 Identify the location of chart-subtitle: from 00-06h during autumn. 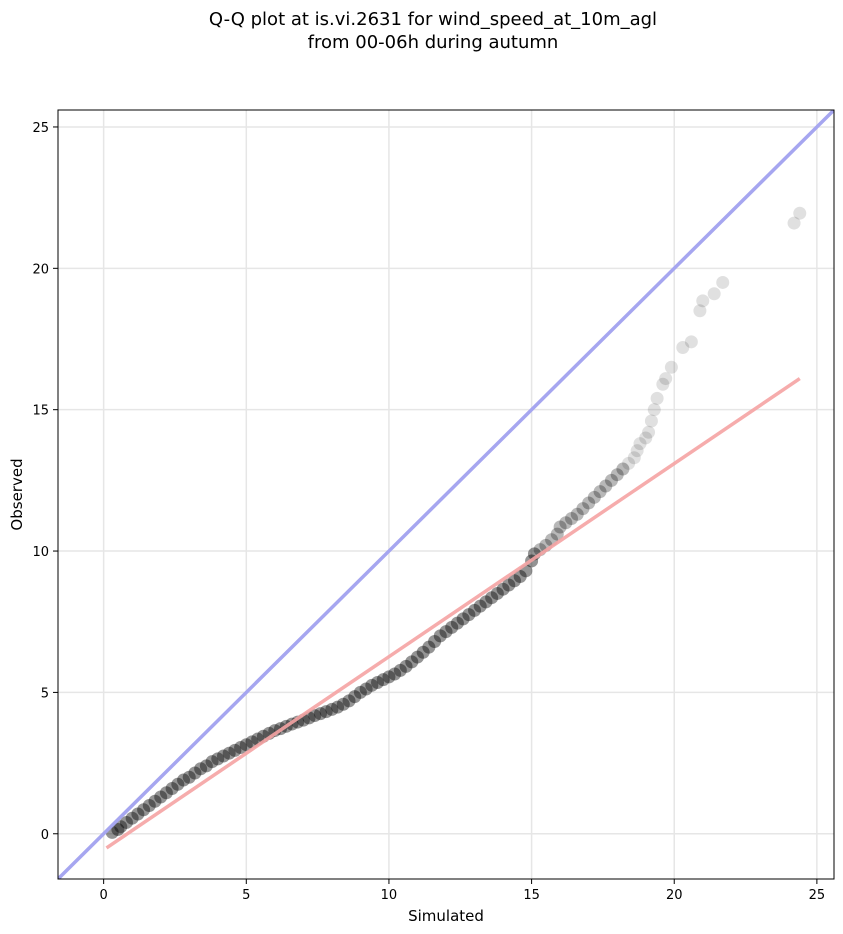
(433, 42).